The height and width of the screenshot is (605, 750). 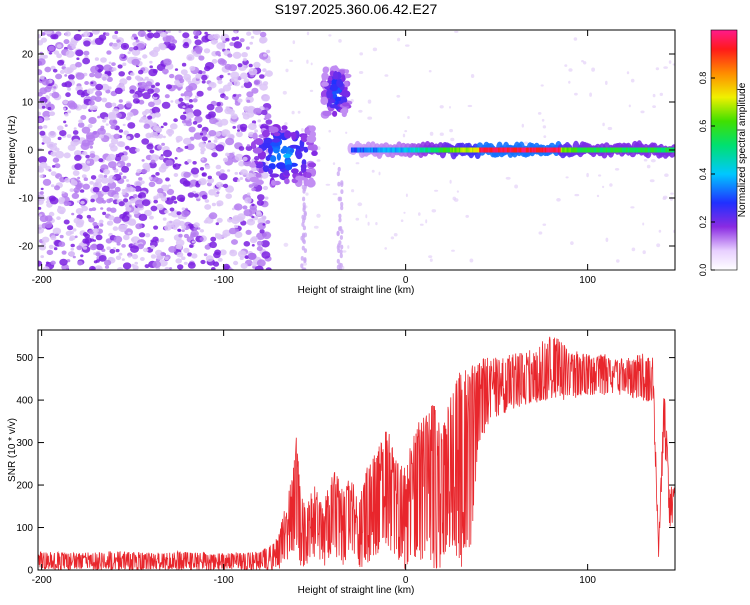 I want to click on y-tick-label: 400, so click(x=24, y=401).